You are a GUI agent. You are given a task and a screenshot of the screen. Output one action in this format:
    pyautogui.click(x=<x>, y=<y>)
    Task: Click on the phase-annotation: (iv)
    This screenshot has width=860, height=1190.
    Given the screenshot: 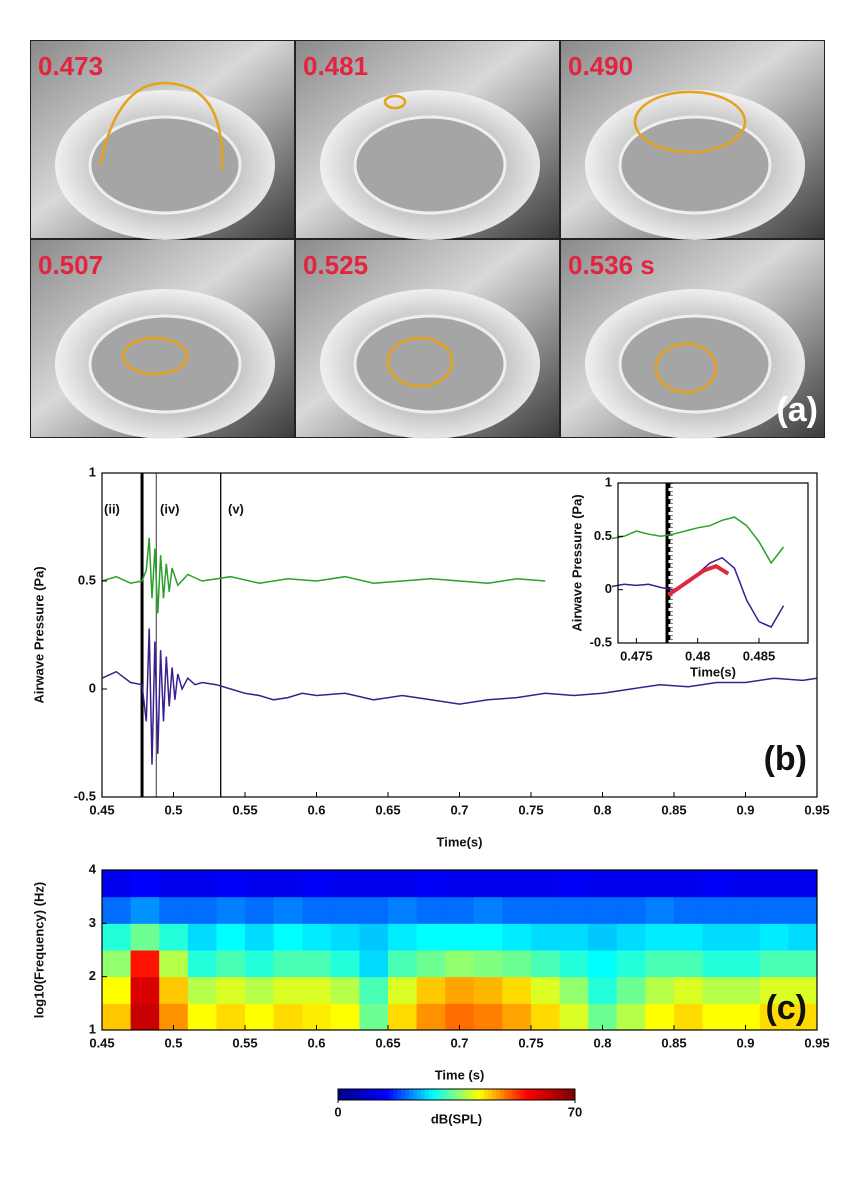 What is the action you would take?
    pyautogui.click(x=170, y=508)
    